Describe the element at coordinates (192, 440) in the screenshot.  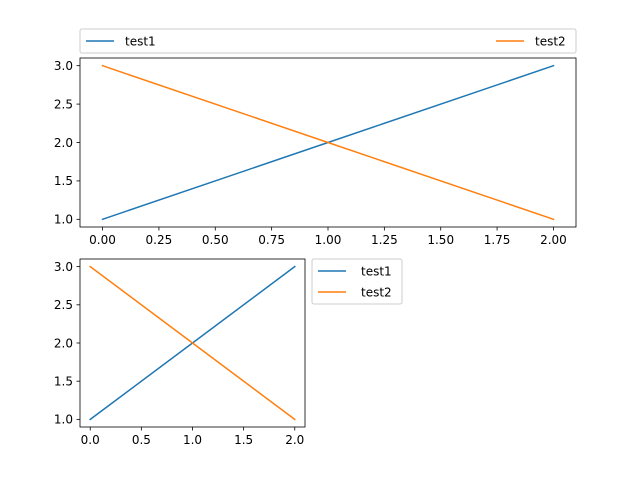
I see `x-tick-label: 1.0` at that location.